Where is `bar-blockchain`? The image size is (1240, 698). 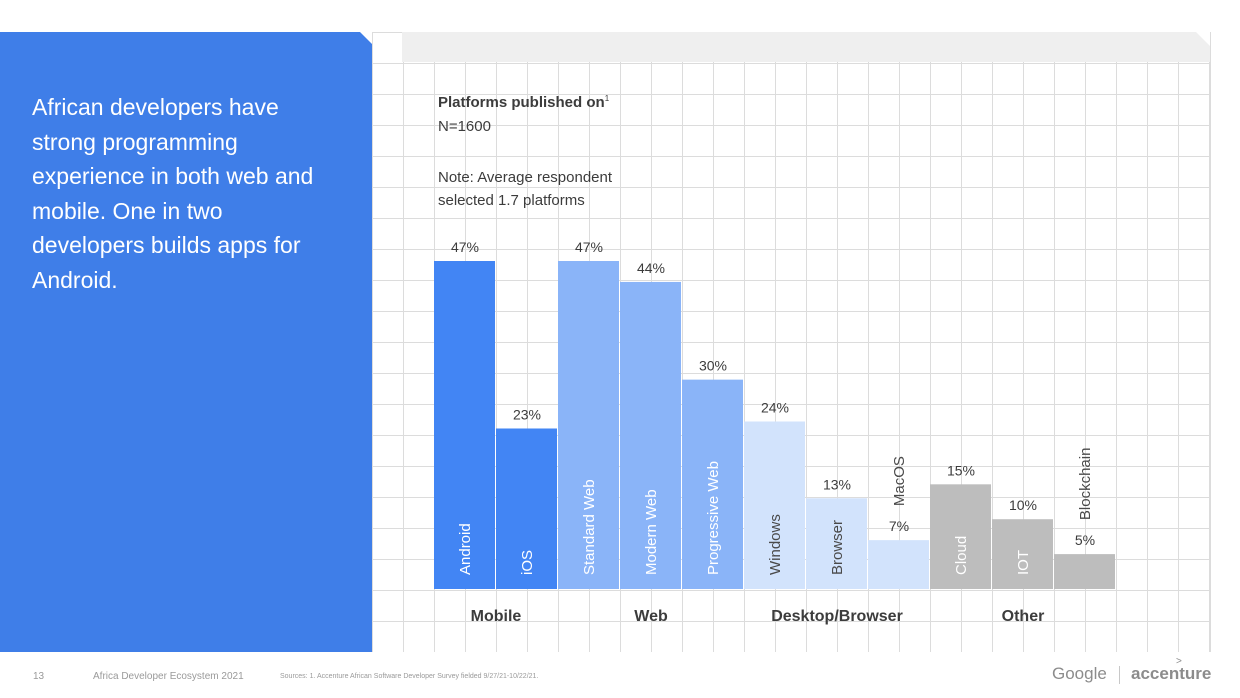
bar-blockchain is located at coordinates (1084, 571).